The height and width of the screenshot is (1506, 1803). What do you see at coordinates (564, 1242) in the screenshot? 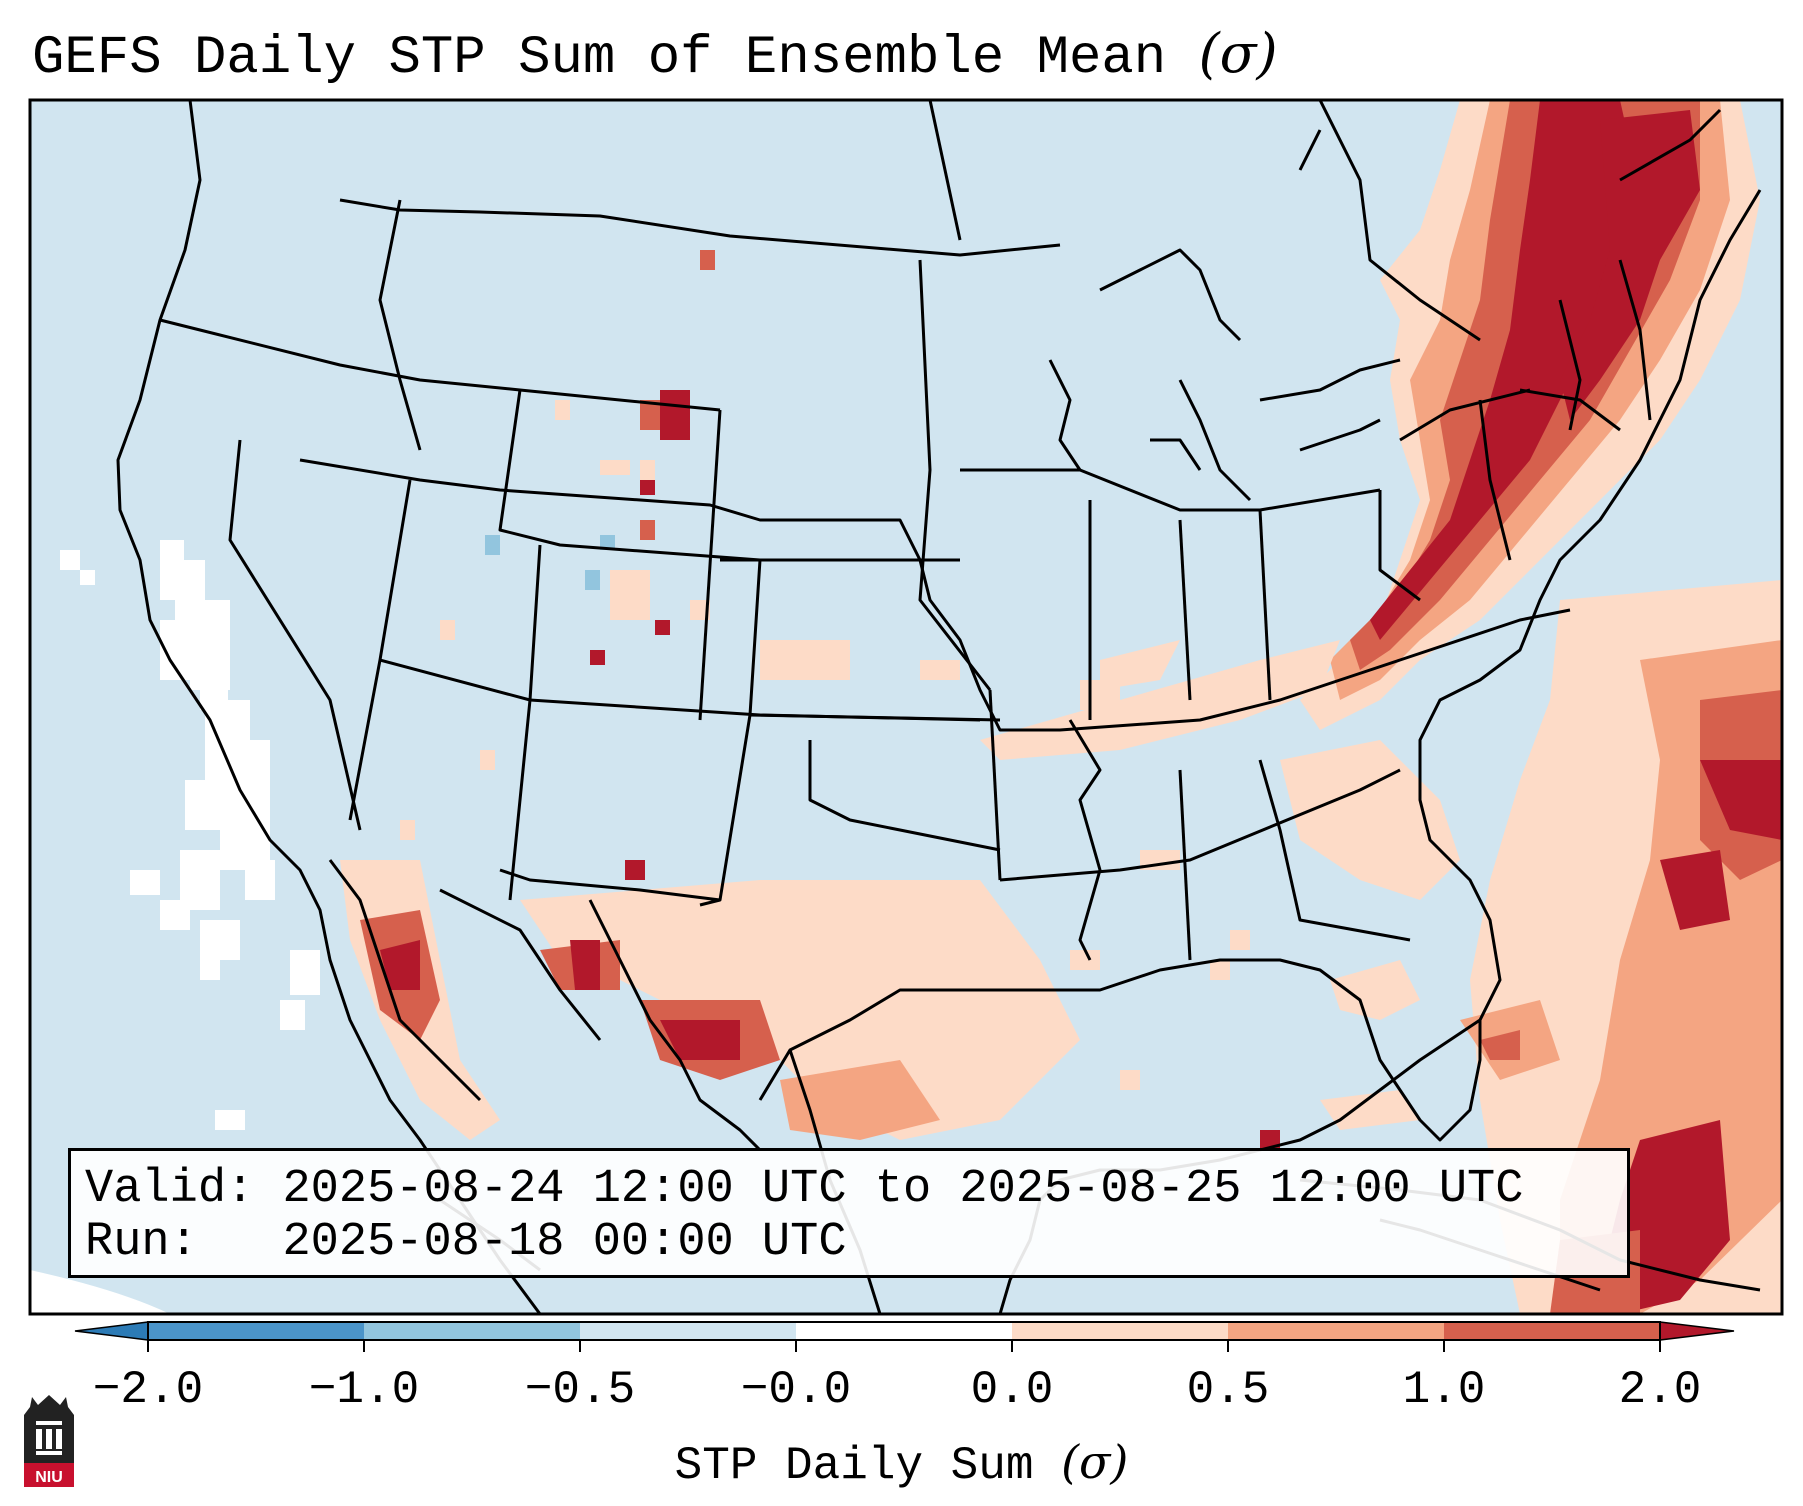
I see `run-text: 2025-08-18 00:00 UTC` at bounding box center [564, 1242].